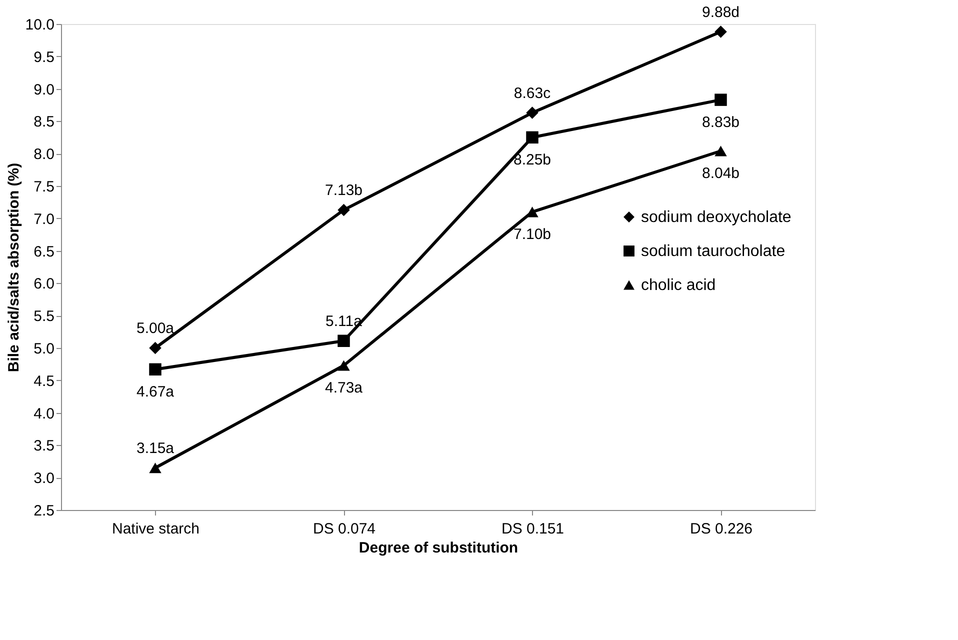 This screenshot has height=640, width=958. Describe the element at coordinates (44, 219) in the screenshot. I see `y-tick-label: 7.0` at that location.